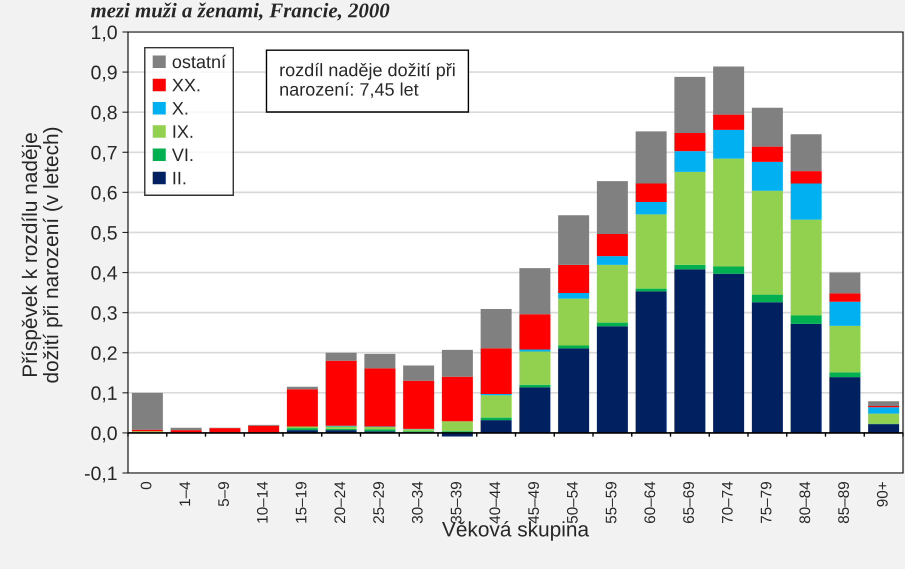  What do you see at coordinates (180, 178) in the screenshot?
I see `legend-label: II.` at bounding box center [180, 178].